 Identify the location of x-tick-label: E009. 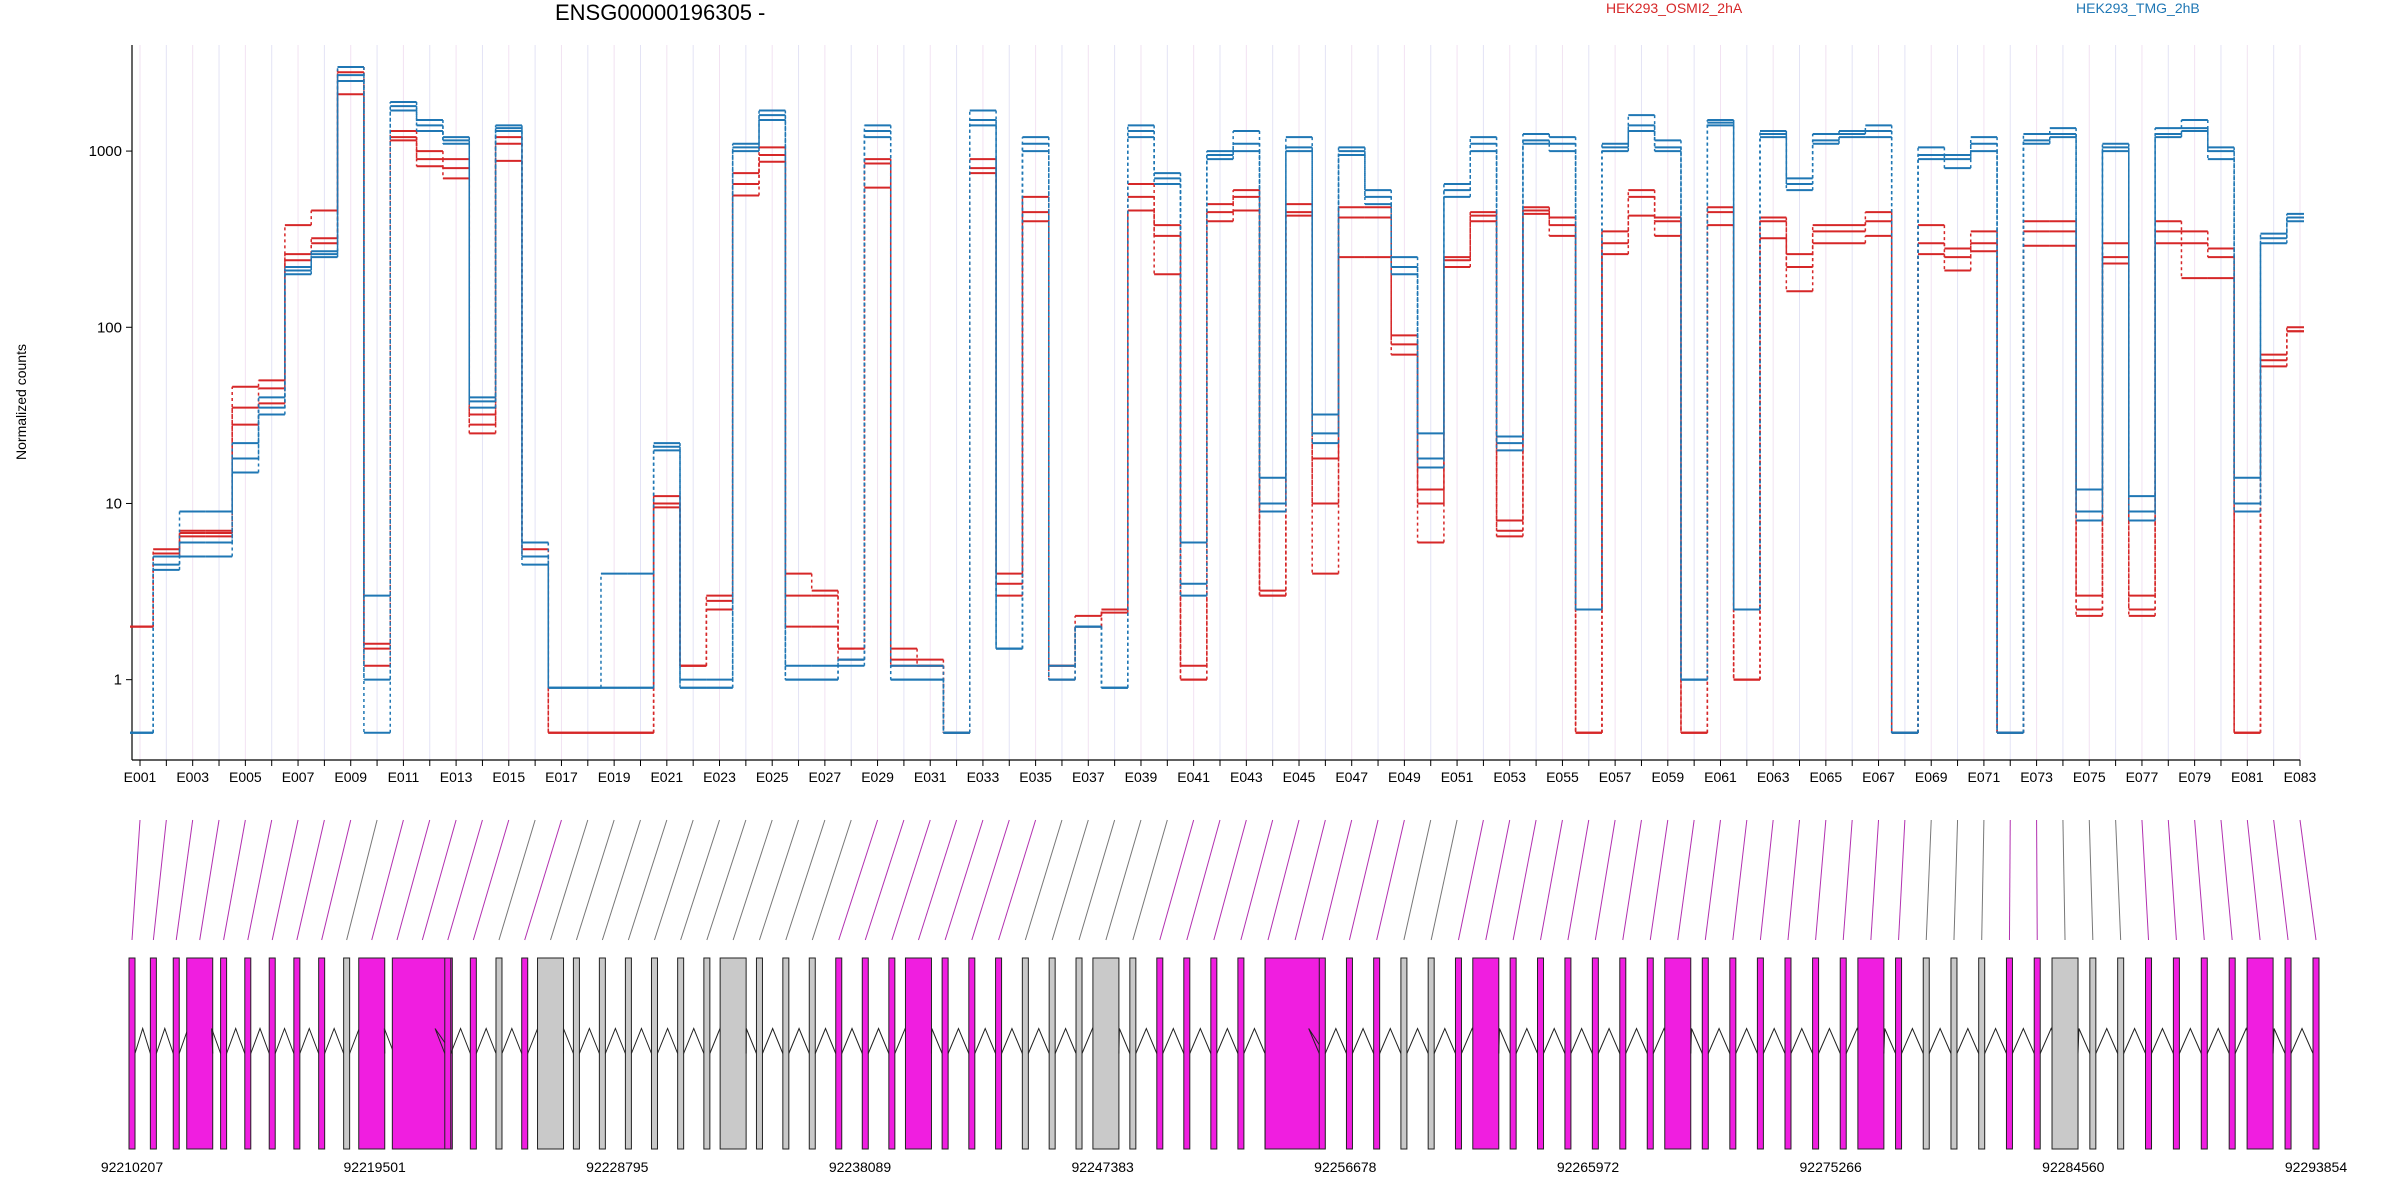
(350, 777).